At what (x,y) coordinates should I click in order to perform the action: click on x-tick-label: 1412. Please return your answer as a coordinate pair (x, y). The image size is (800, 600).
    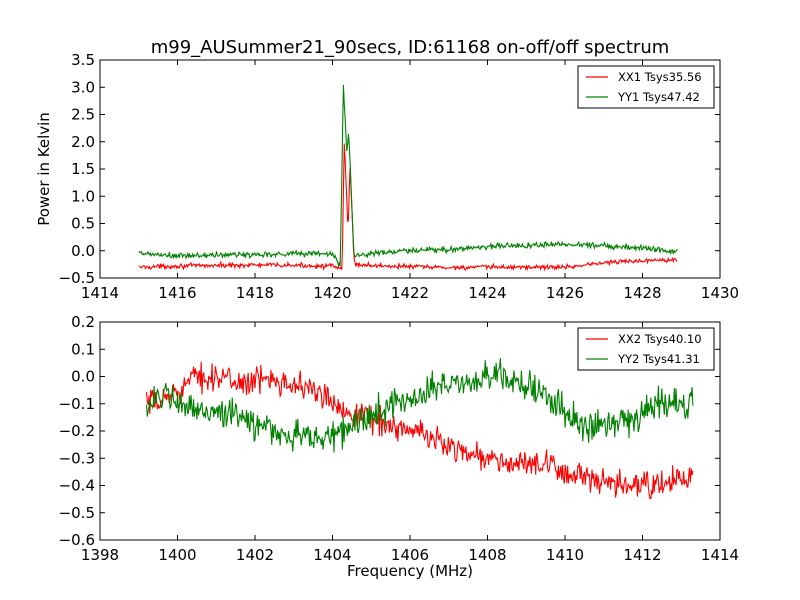
    Looking at the image, I should click on (642, 555).